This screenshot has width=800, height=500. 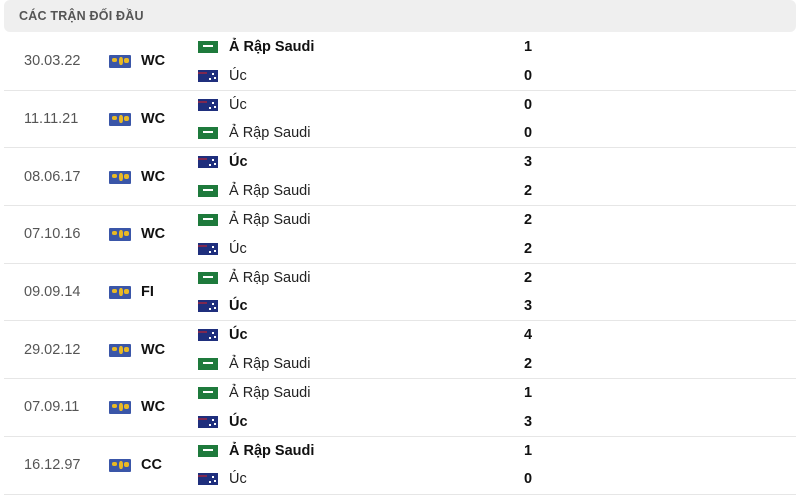 What do you see at coordinates (528, 335) in the screenshot?
I see `home-score: 4` at bounding box center [528, 335].